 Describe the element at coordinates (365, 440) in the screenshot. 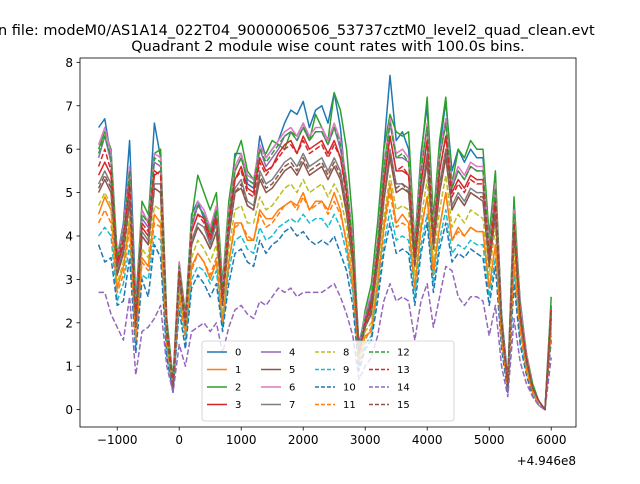

I see `x-tick-label: 3000` at that location.